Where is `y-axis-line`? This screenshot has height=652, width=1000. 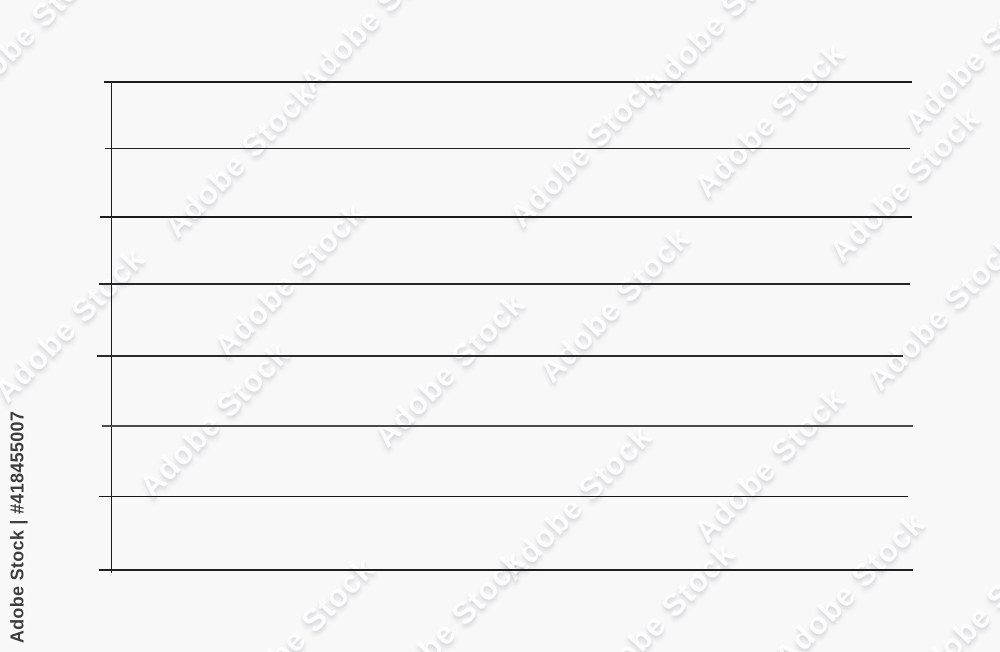 y-axis-line is located at coordinates (111, 327).